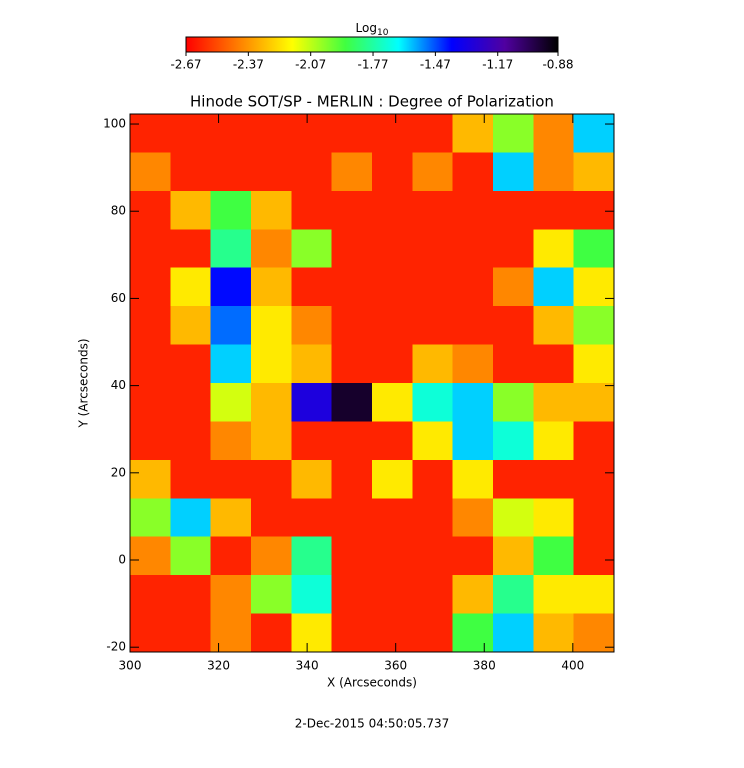  Describe the element at coordinates (435, 65) in the screenshot. I see `colorbar-tick-label: -1.47` at that location.